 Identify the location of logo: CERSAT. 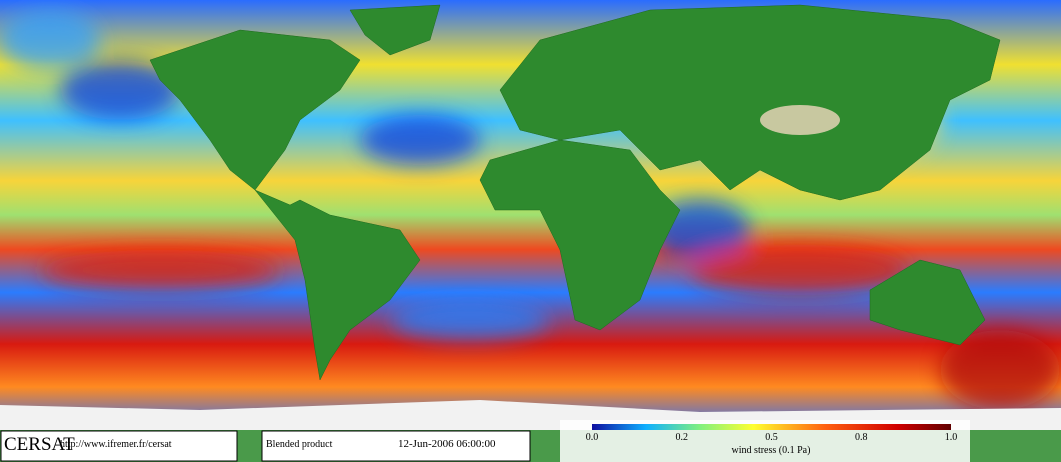
(39, 444).